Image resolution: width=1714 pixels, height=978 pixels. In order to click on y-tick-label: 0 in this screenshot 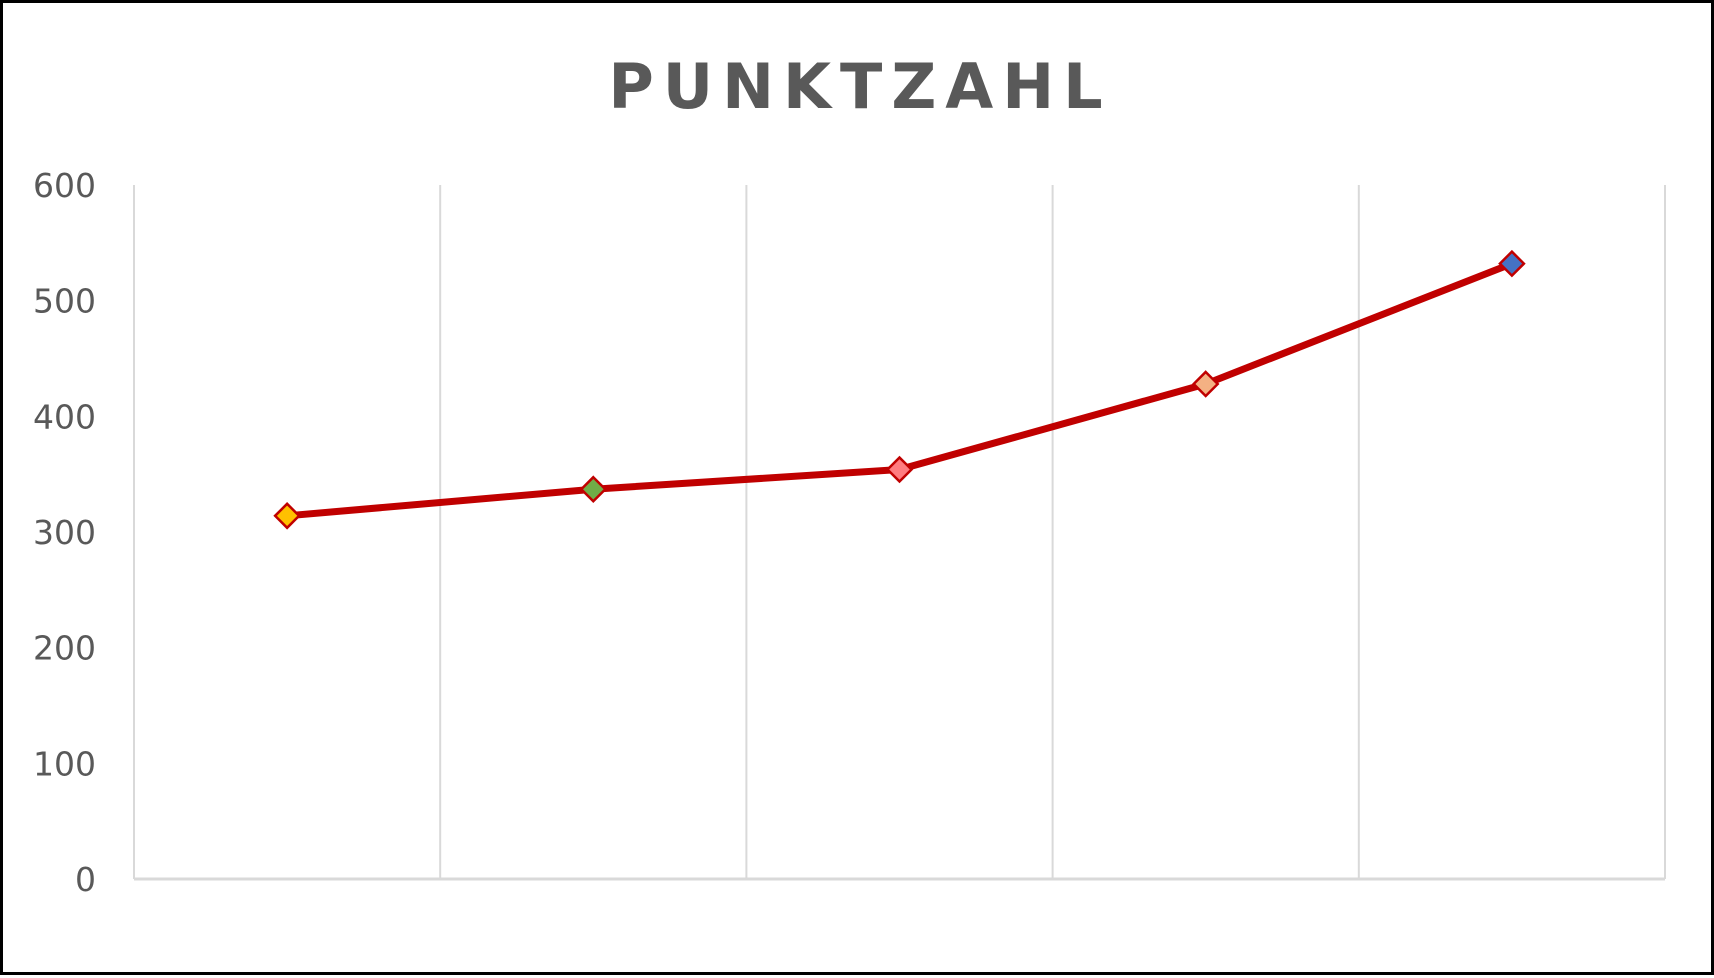, I will do `click(85, 879)`.